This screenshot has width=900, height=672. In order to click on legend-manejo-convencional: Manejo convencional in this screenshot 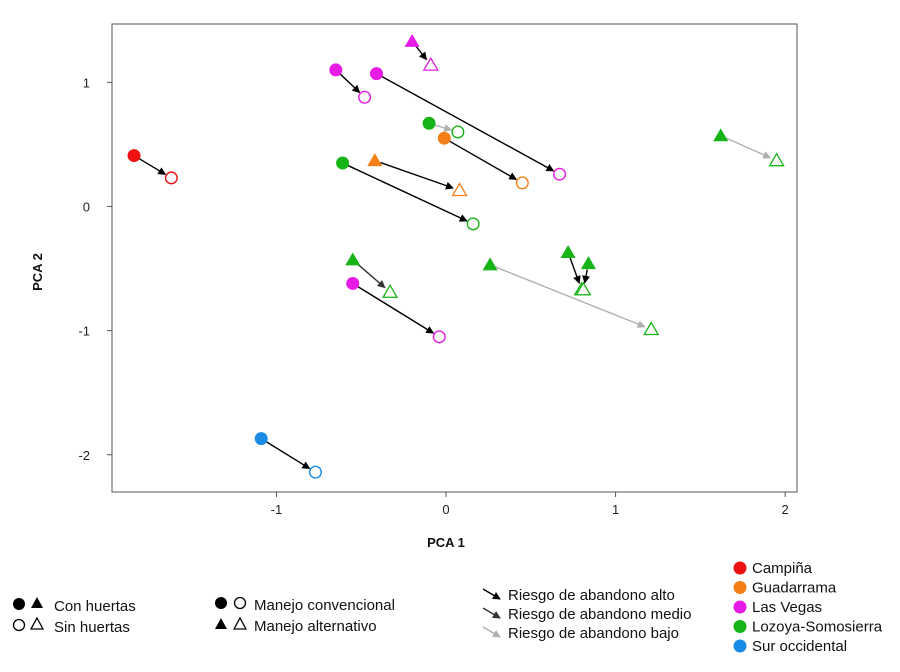, I will do `click(324, 605)`.